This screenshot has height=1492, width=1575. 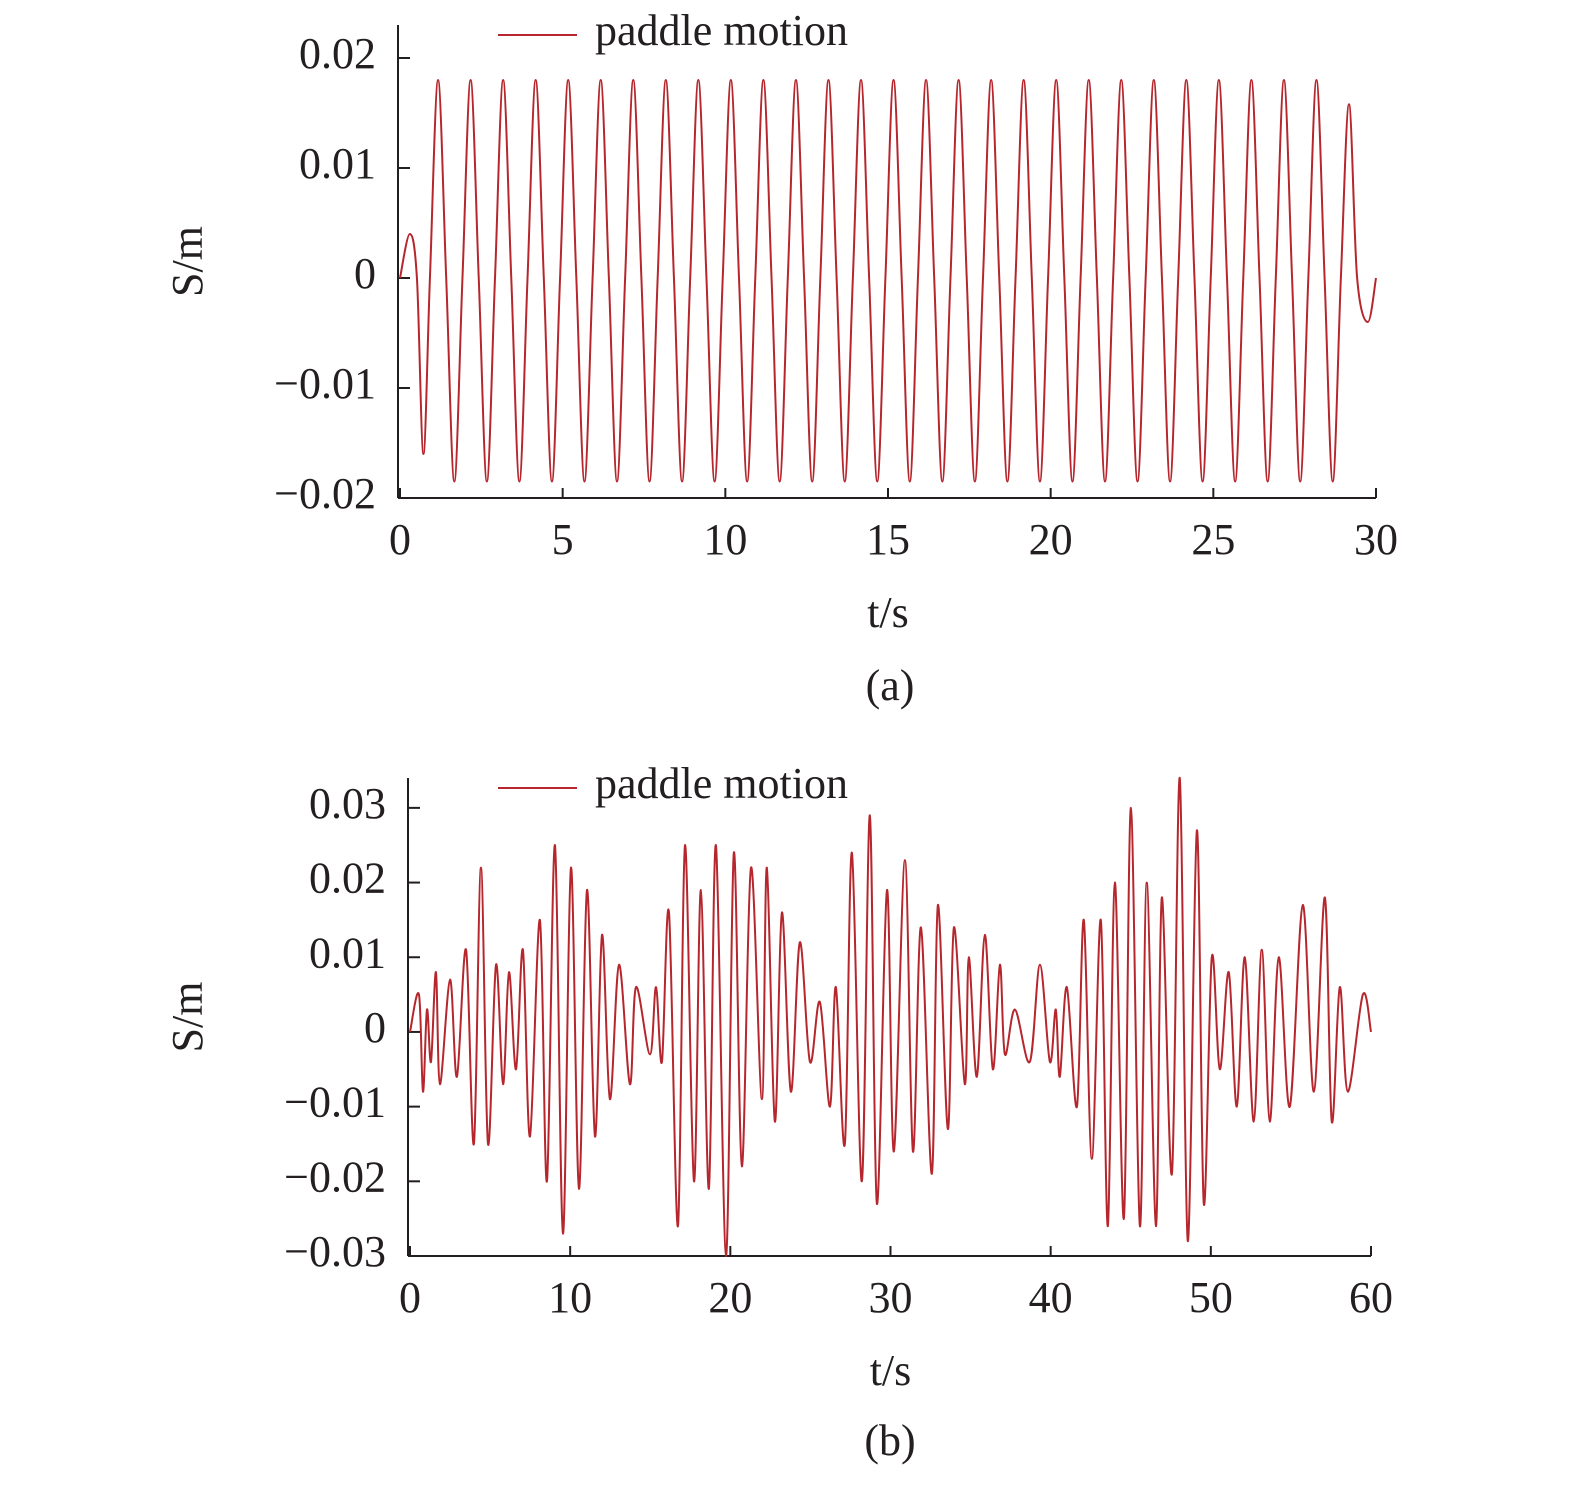 I want to click on x-tick-label: 5, so click(x=563, y=539).